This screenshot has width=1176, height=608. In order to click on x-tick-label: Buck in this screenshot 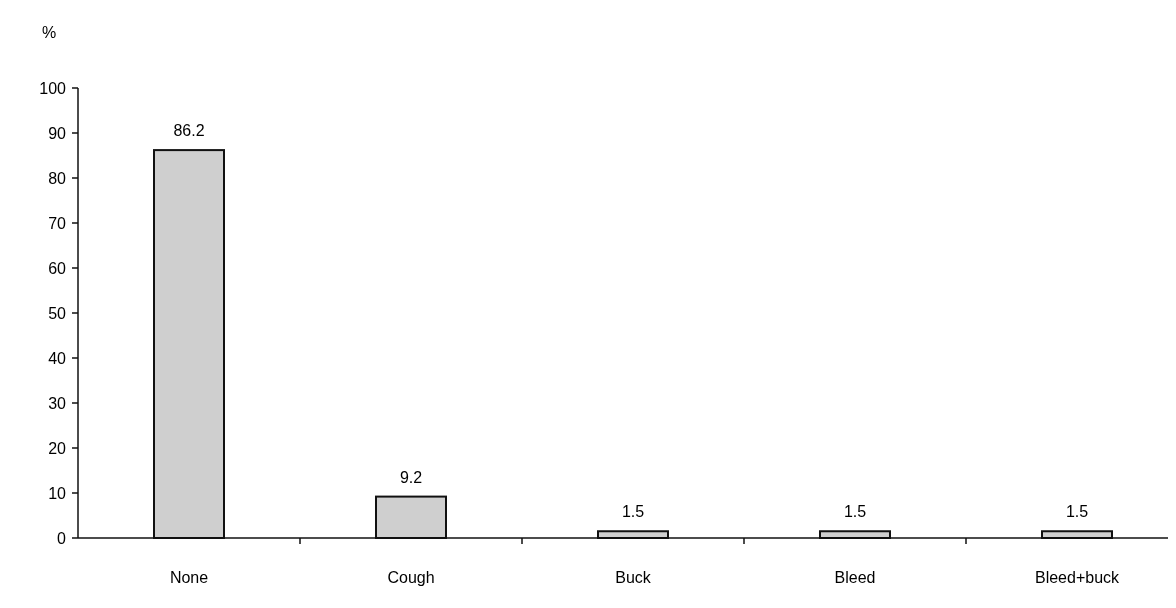, I will do `click(633, 577)`.